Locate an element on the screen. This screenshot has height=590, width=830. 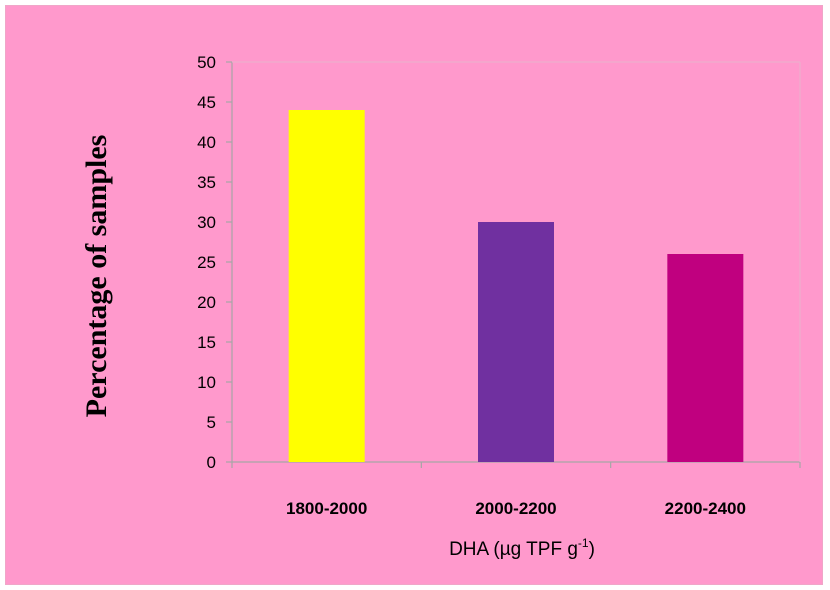
category-label: 2200-2400 is located at coordinates (705, 508).